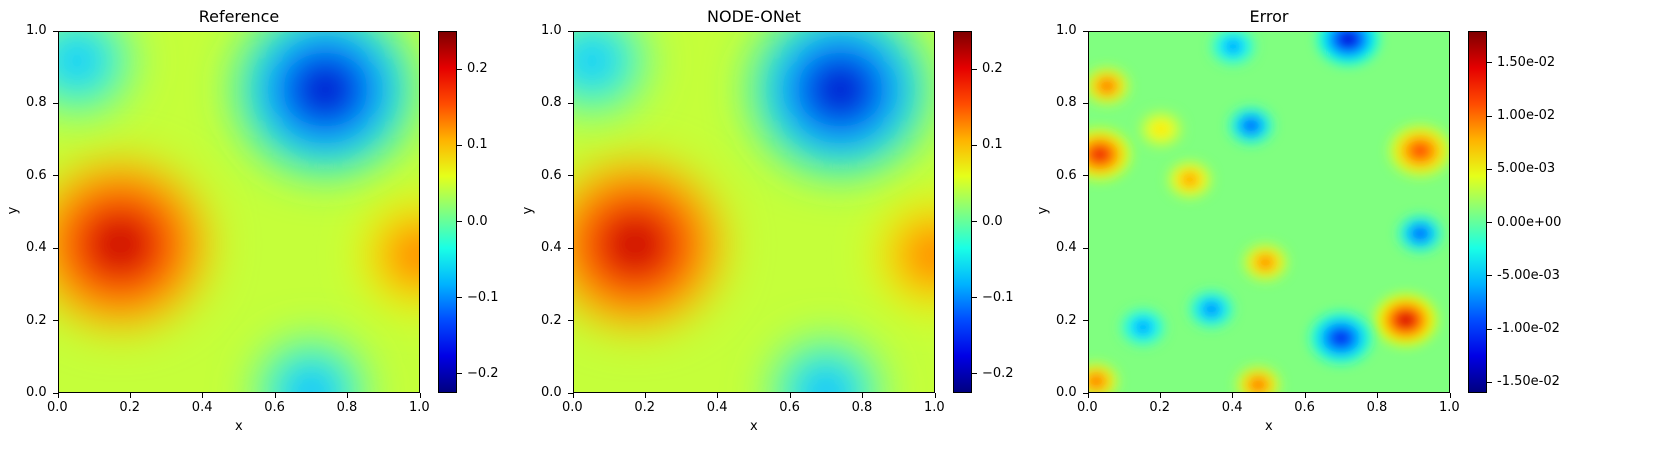  I want to click on y-axis-label: y, so click(13, 210).